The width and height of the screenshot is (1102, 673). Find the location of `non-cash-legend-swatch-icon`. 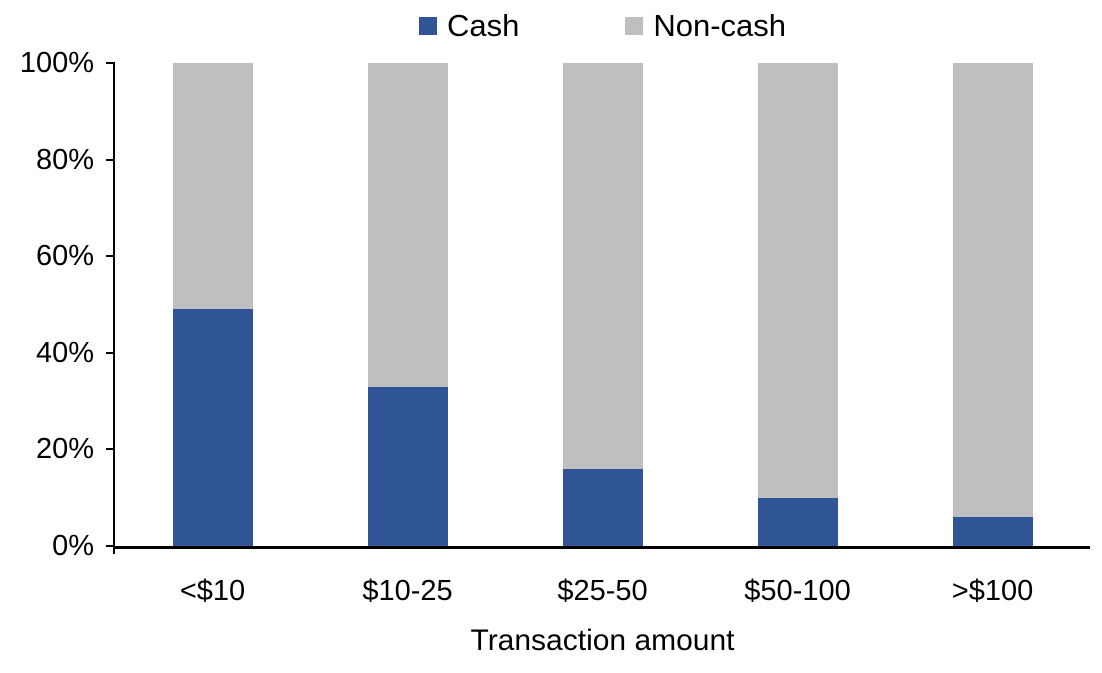

non-cash-legend-swatch-icon is located at coordinates (634, 26).